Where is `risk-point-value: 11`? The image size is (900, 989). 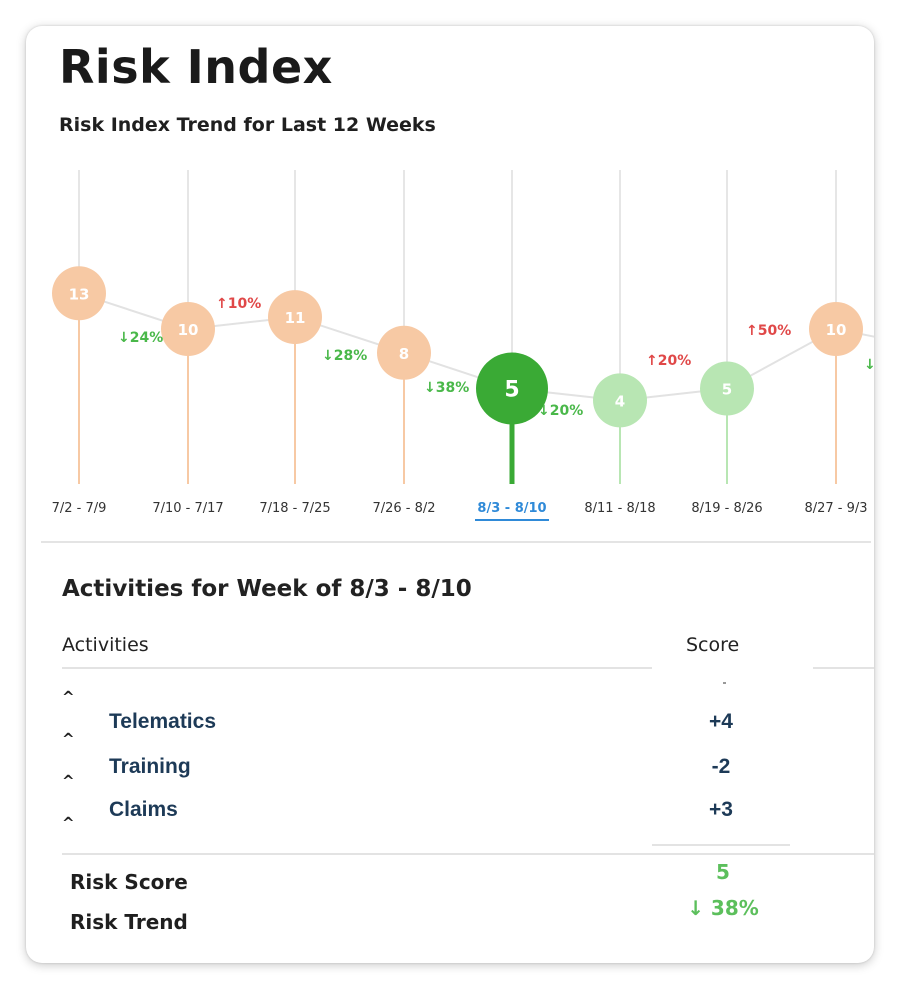
risk-point-value: 11 is located at coordinates (295, 318).